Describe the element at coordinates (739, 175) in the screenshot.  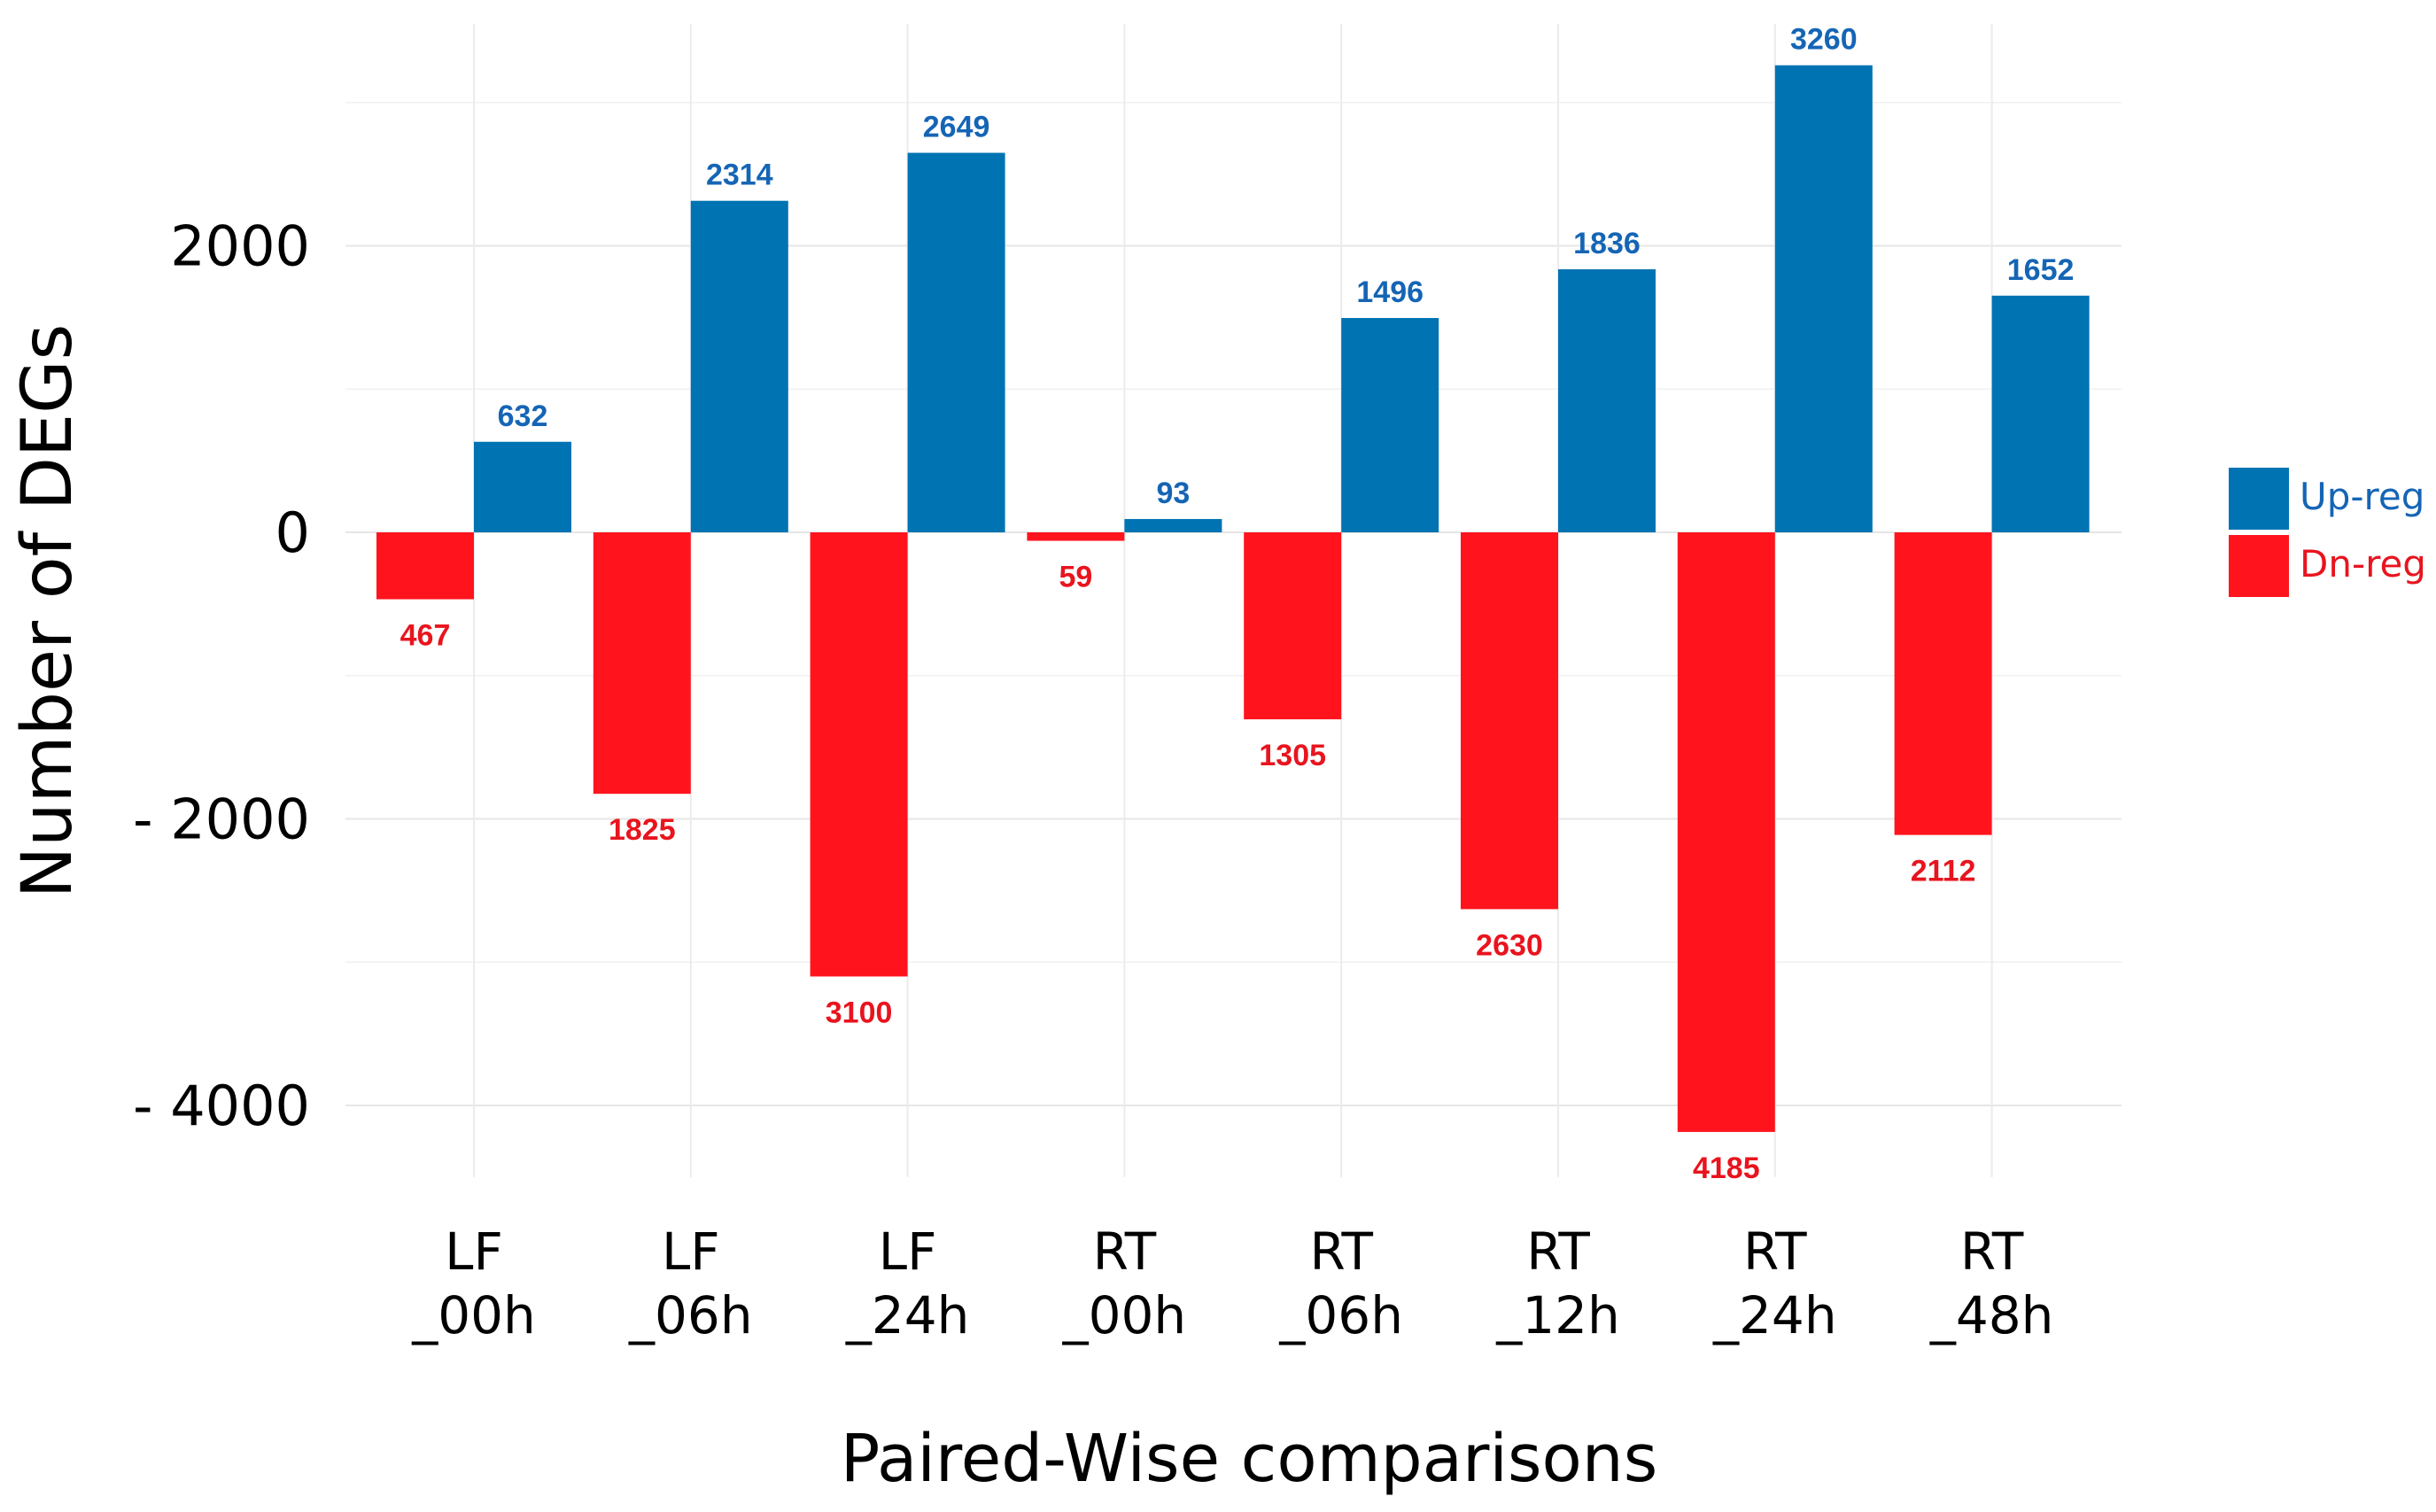
I see `data-label: 2314` at that location.